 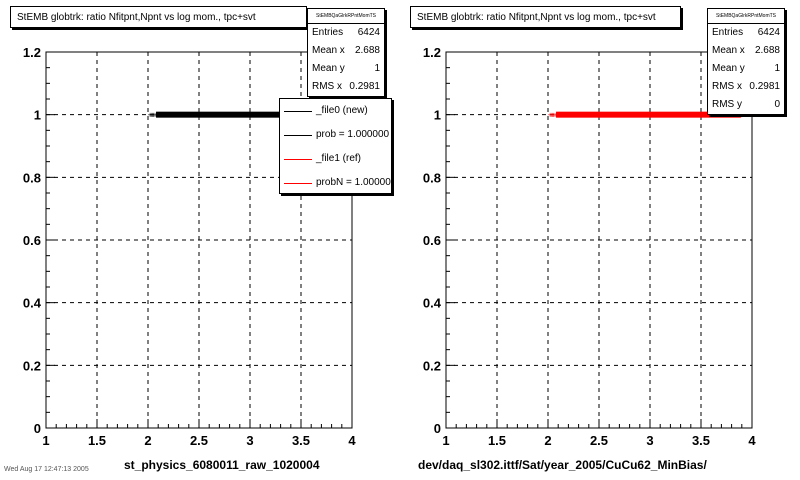 I want to click on right-x-tick-label-1: 1.5, so click(x=497, y=440).